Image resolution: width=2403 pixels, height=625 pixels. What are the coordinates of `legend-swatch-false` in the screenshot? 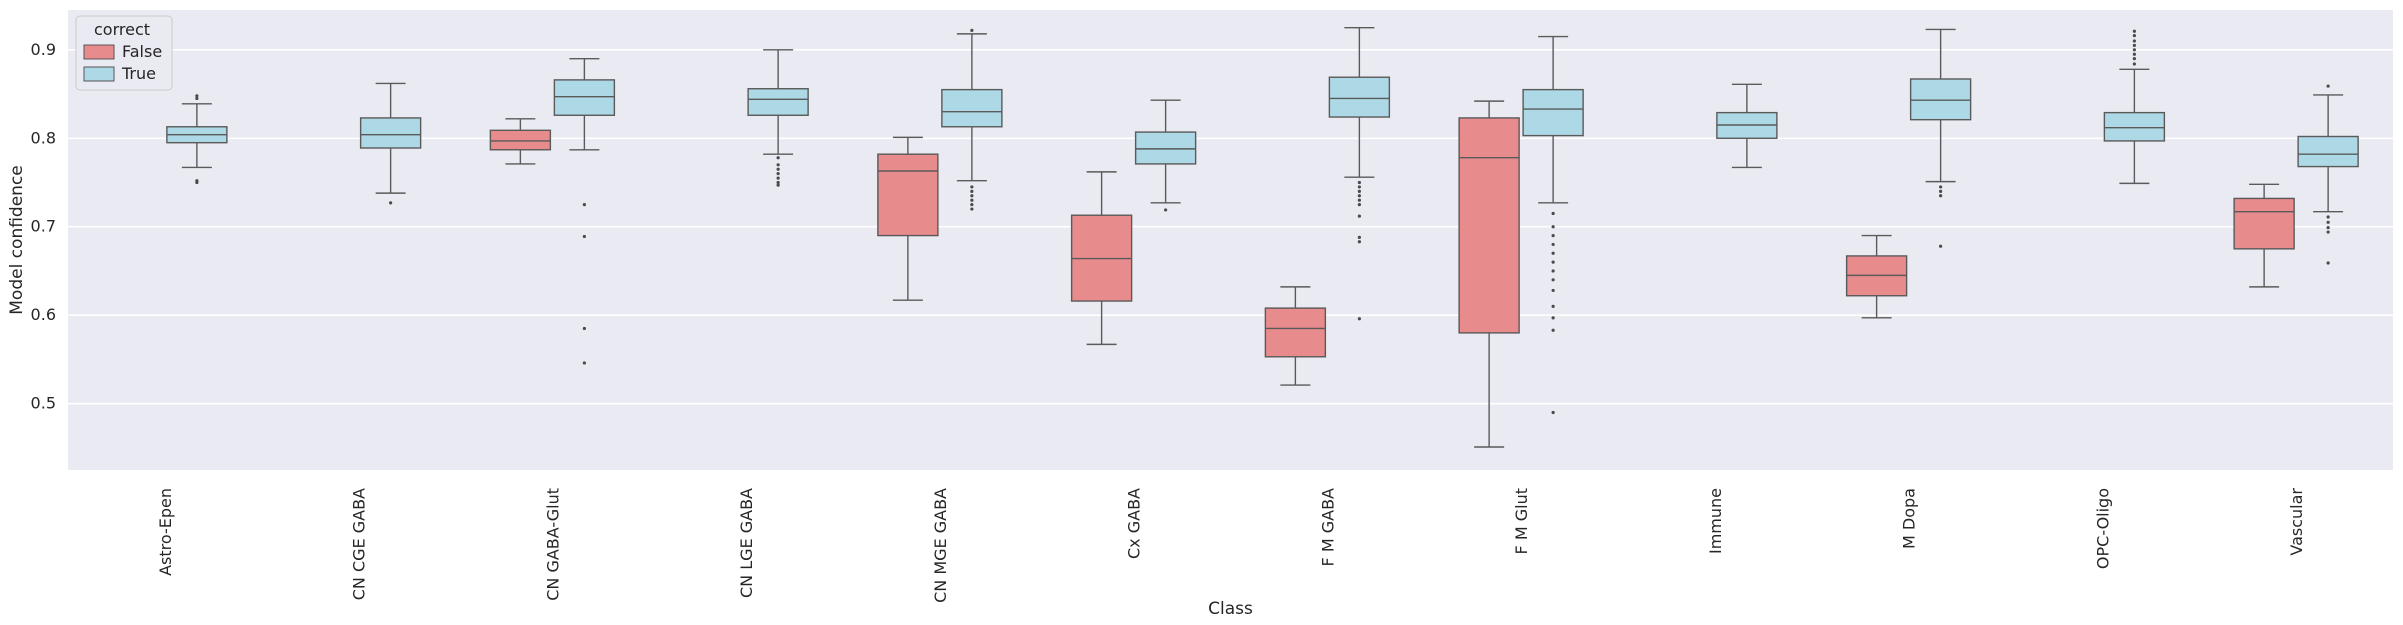 It's located at (99, 52).